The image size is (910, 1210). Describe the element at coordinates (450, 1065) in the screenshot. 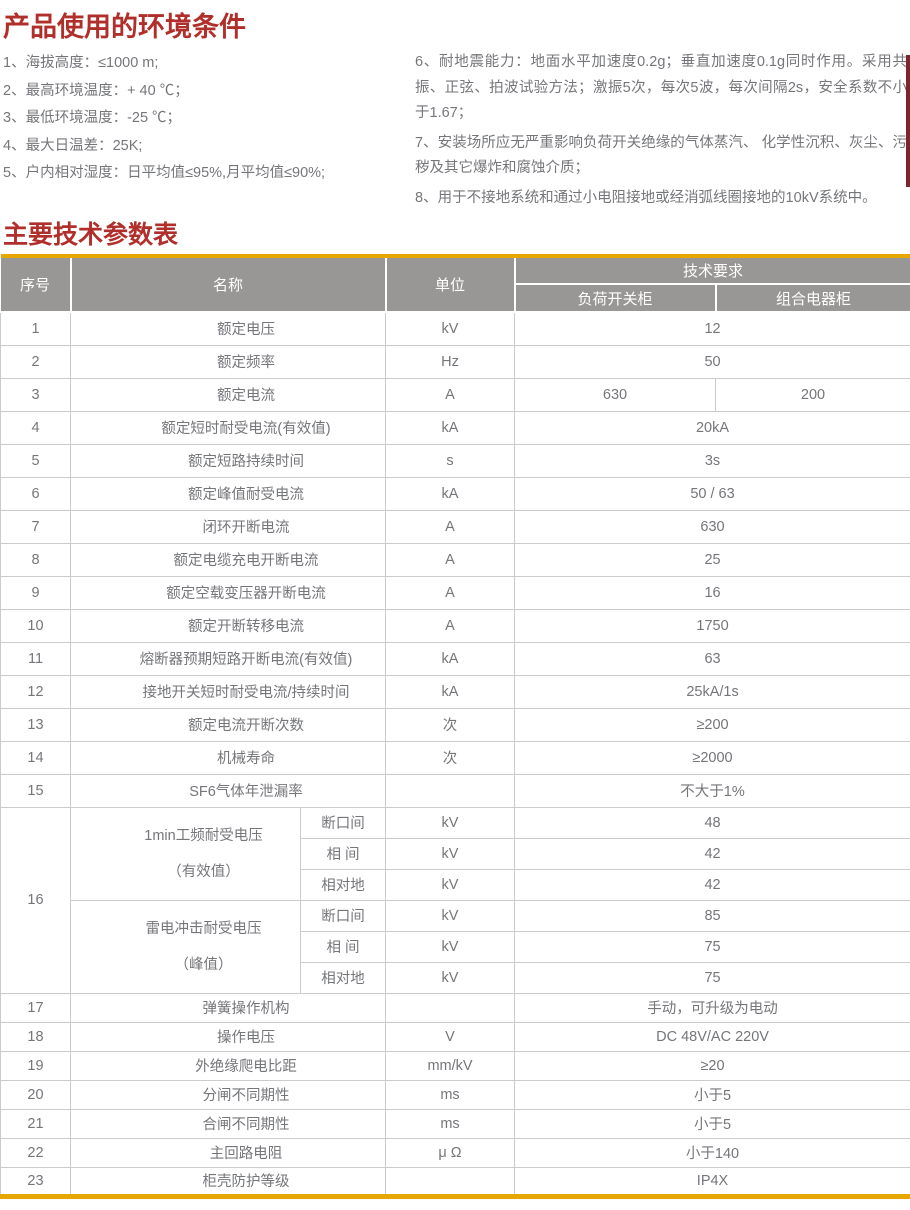

I see `cell-unit: mm/kV` at that location.